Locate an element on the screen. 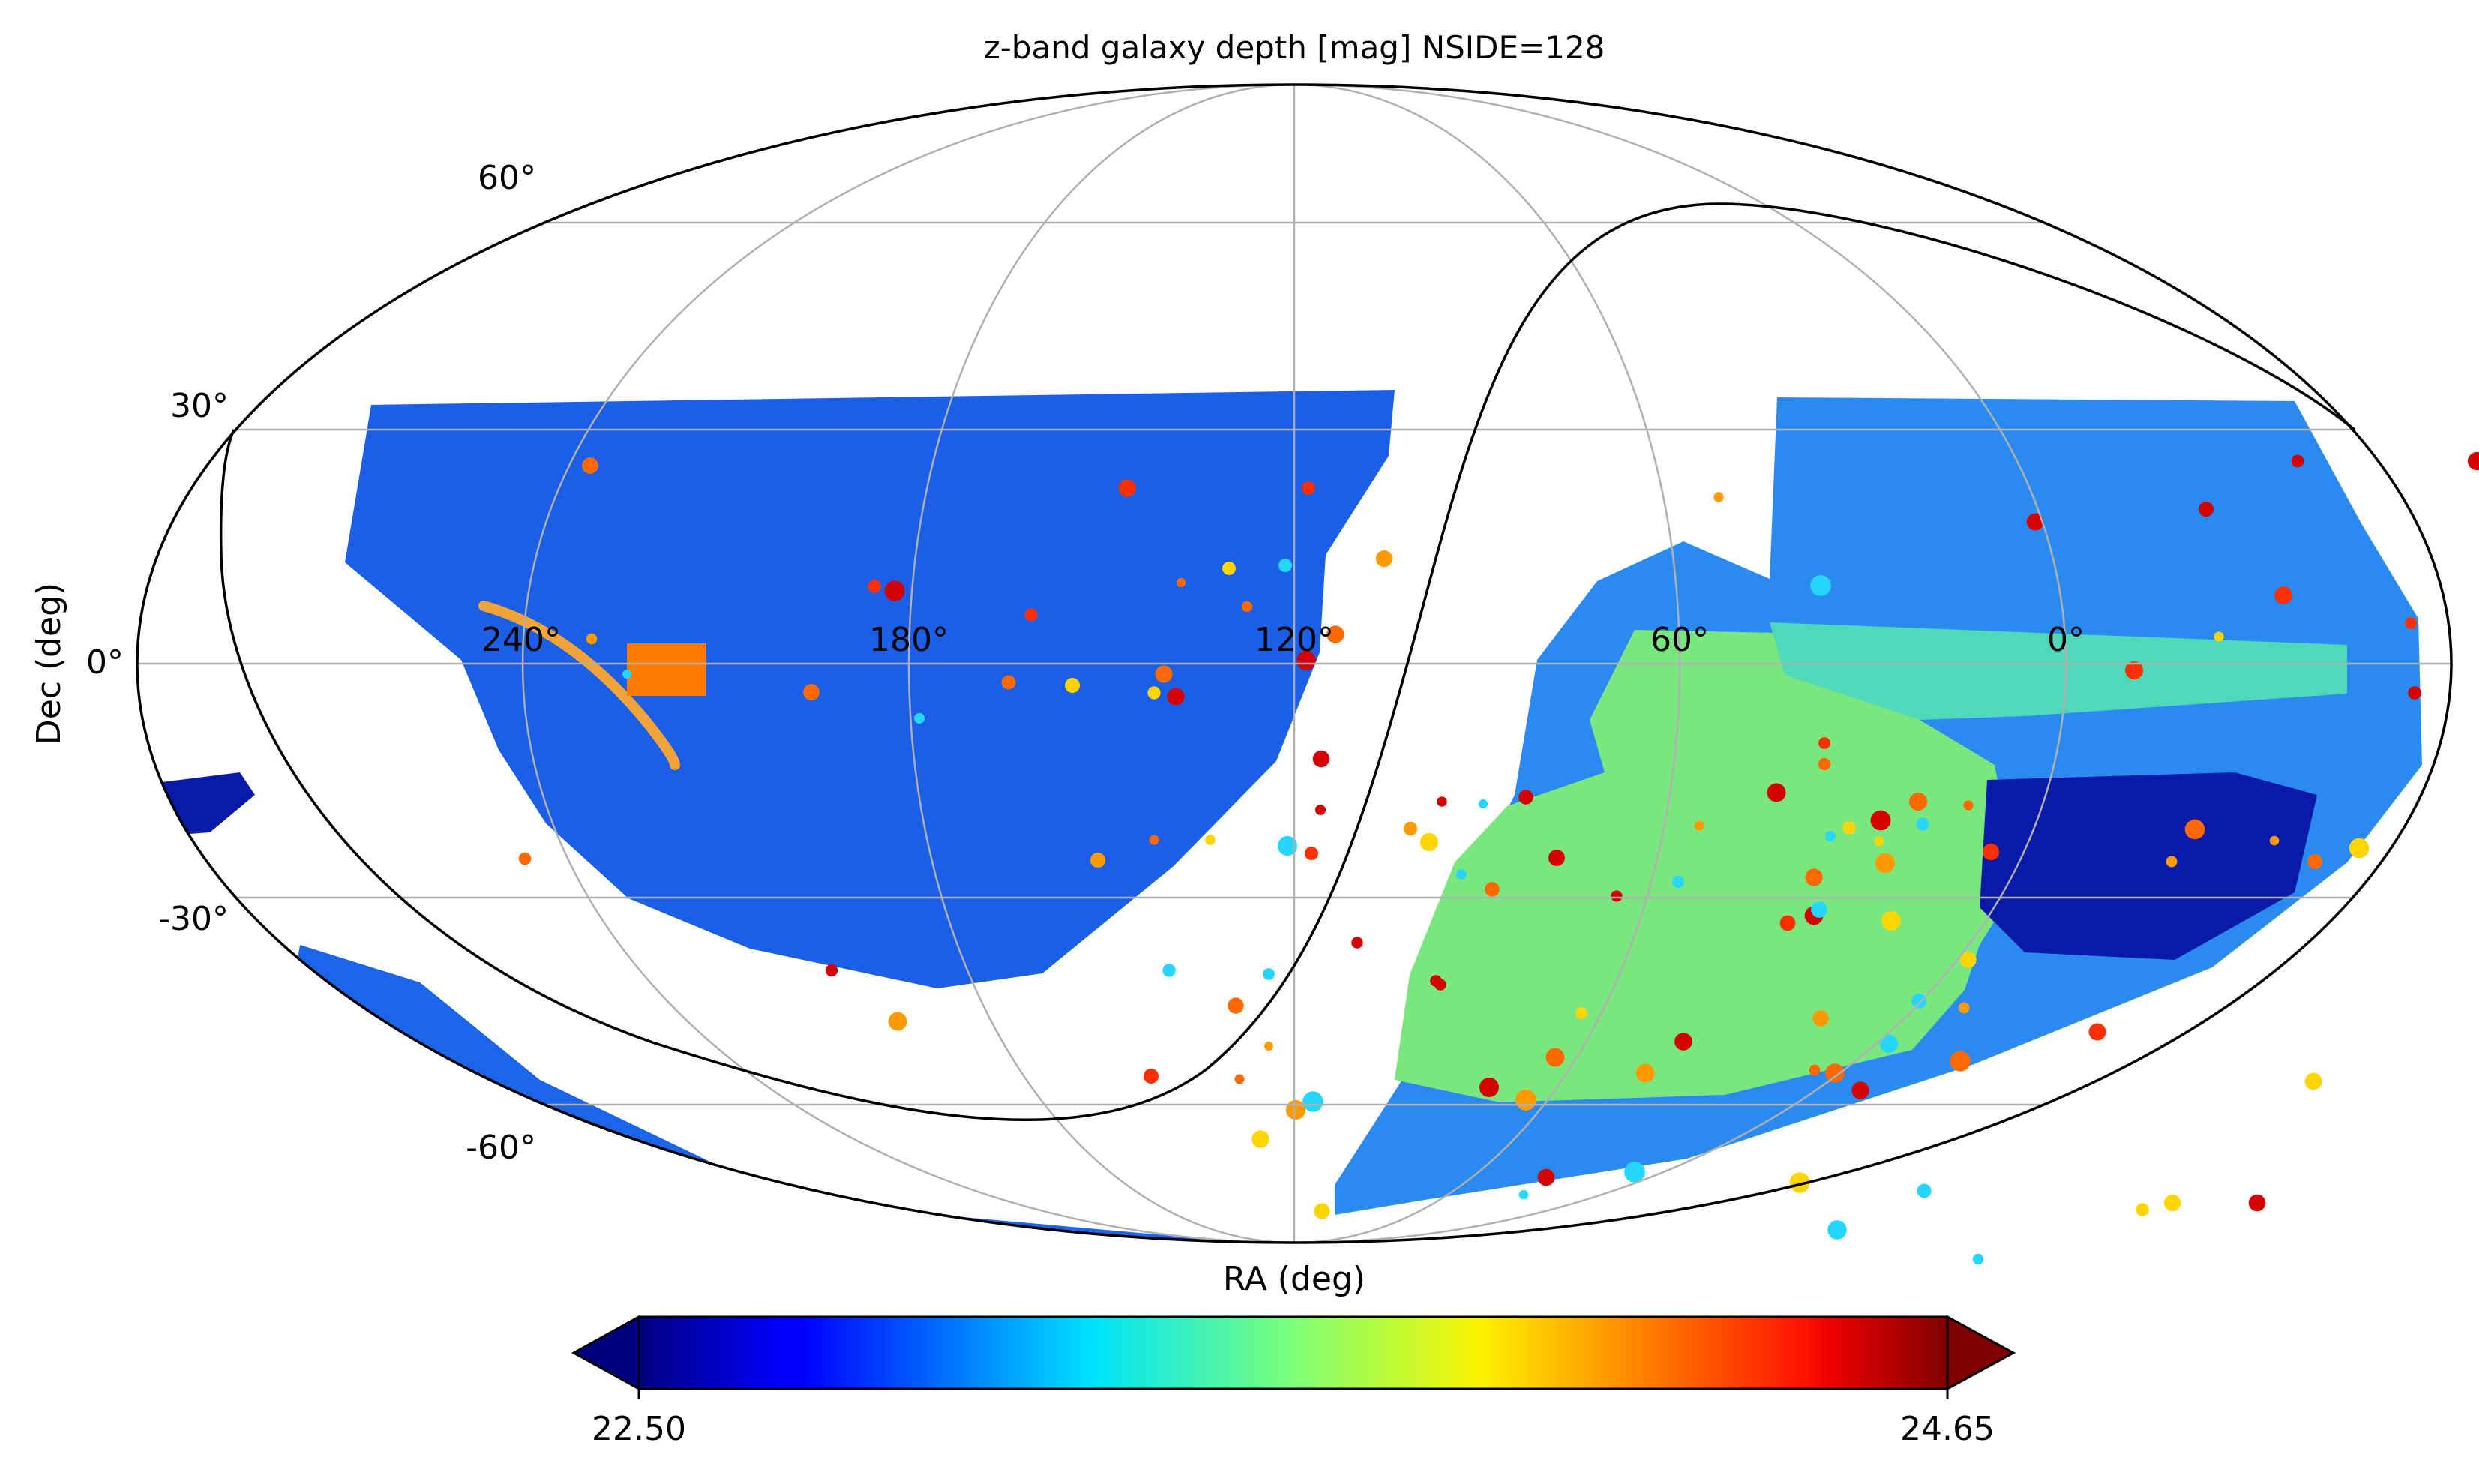  colorbar-min-label: 22.50 is located at coordinates (639, 1429).